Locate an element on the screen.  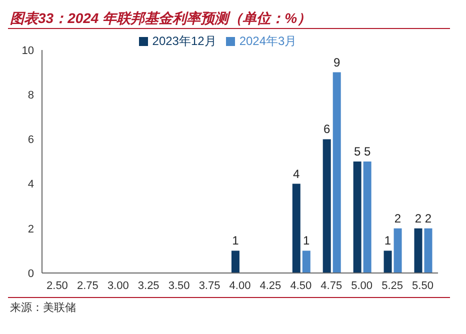
x-tick-label: 2.75 is located at coordinates (87, 286).